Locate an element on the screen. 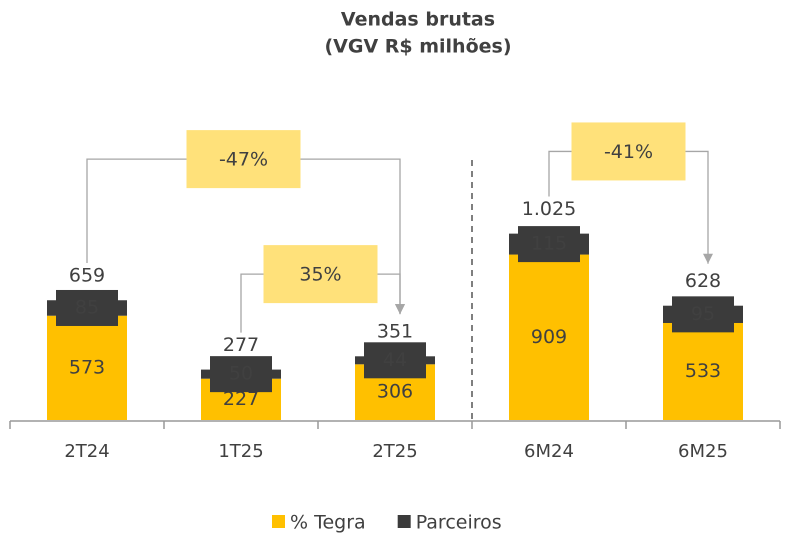  value-label: 44 is located at coordinates (395, 360).